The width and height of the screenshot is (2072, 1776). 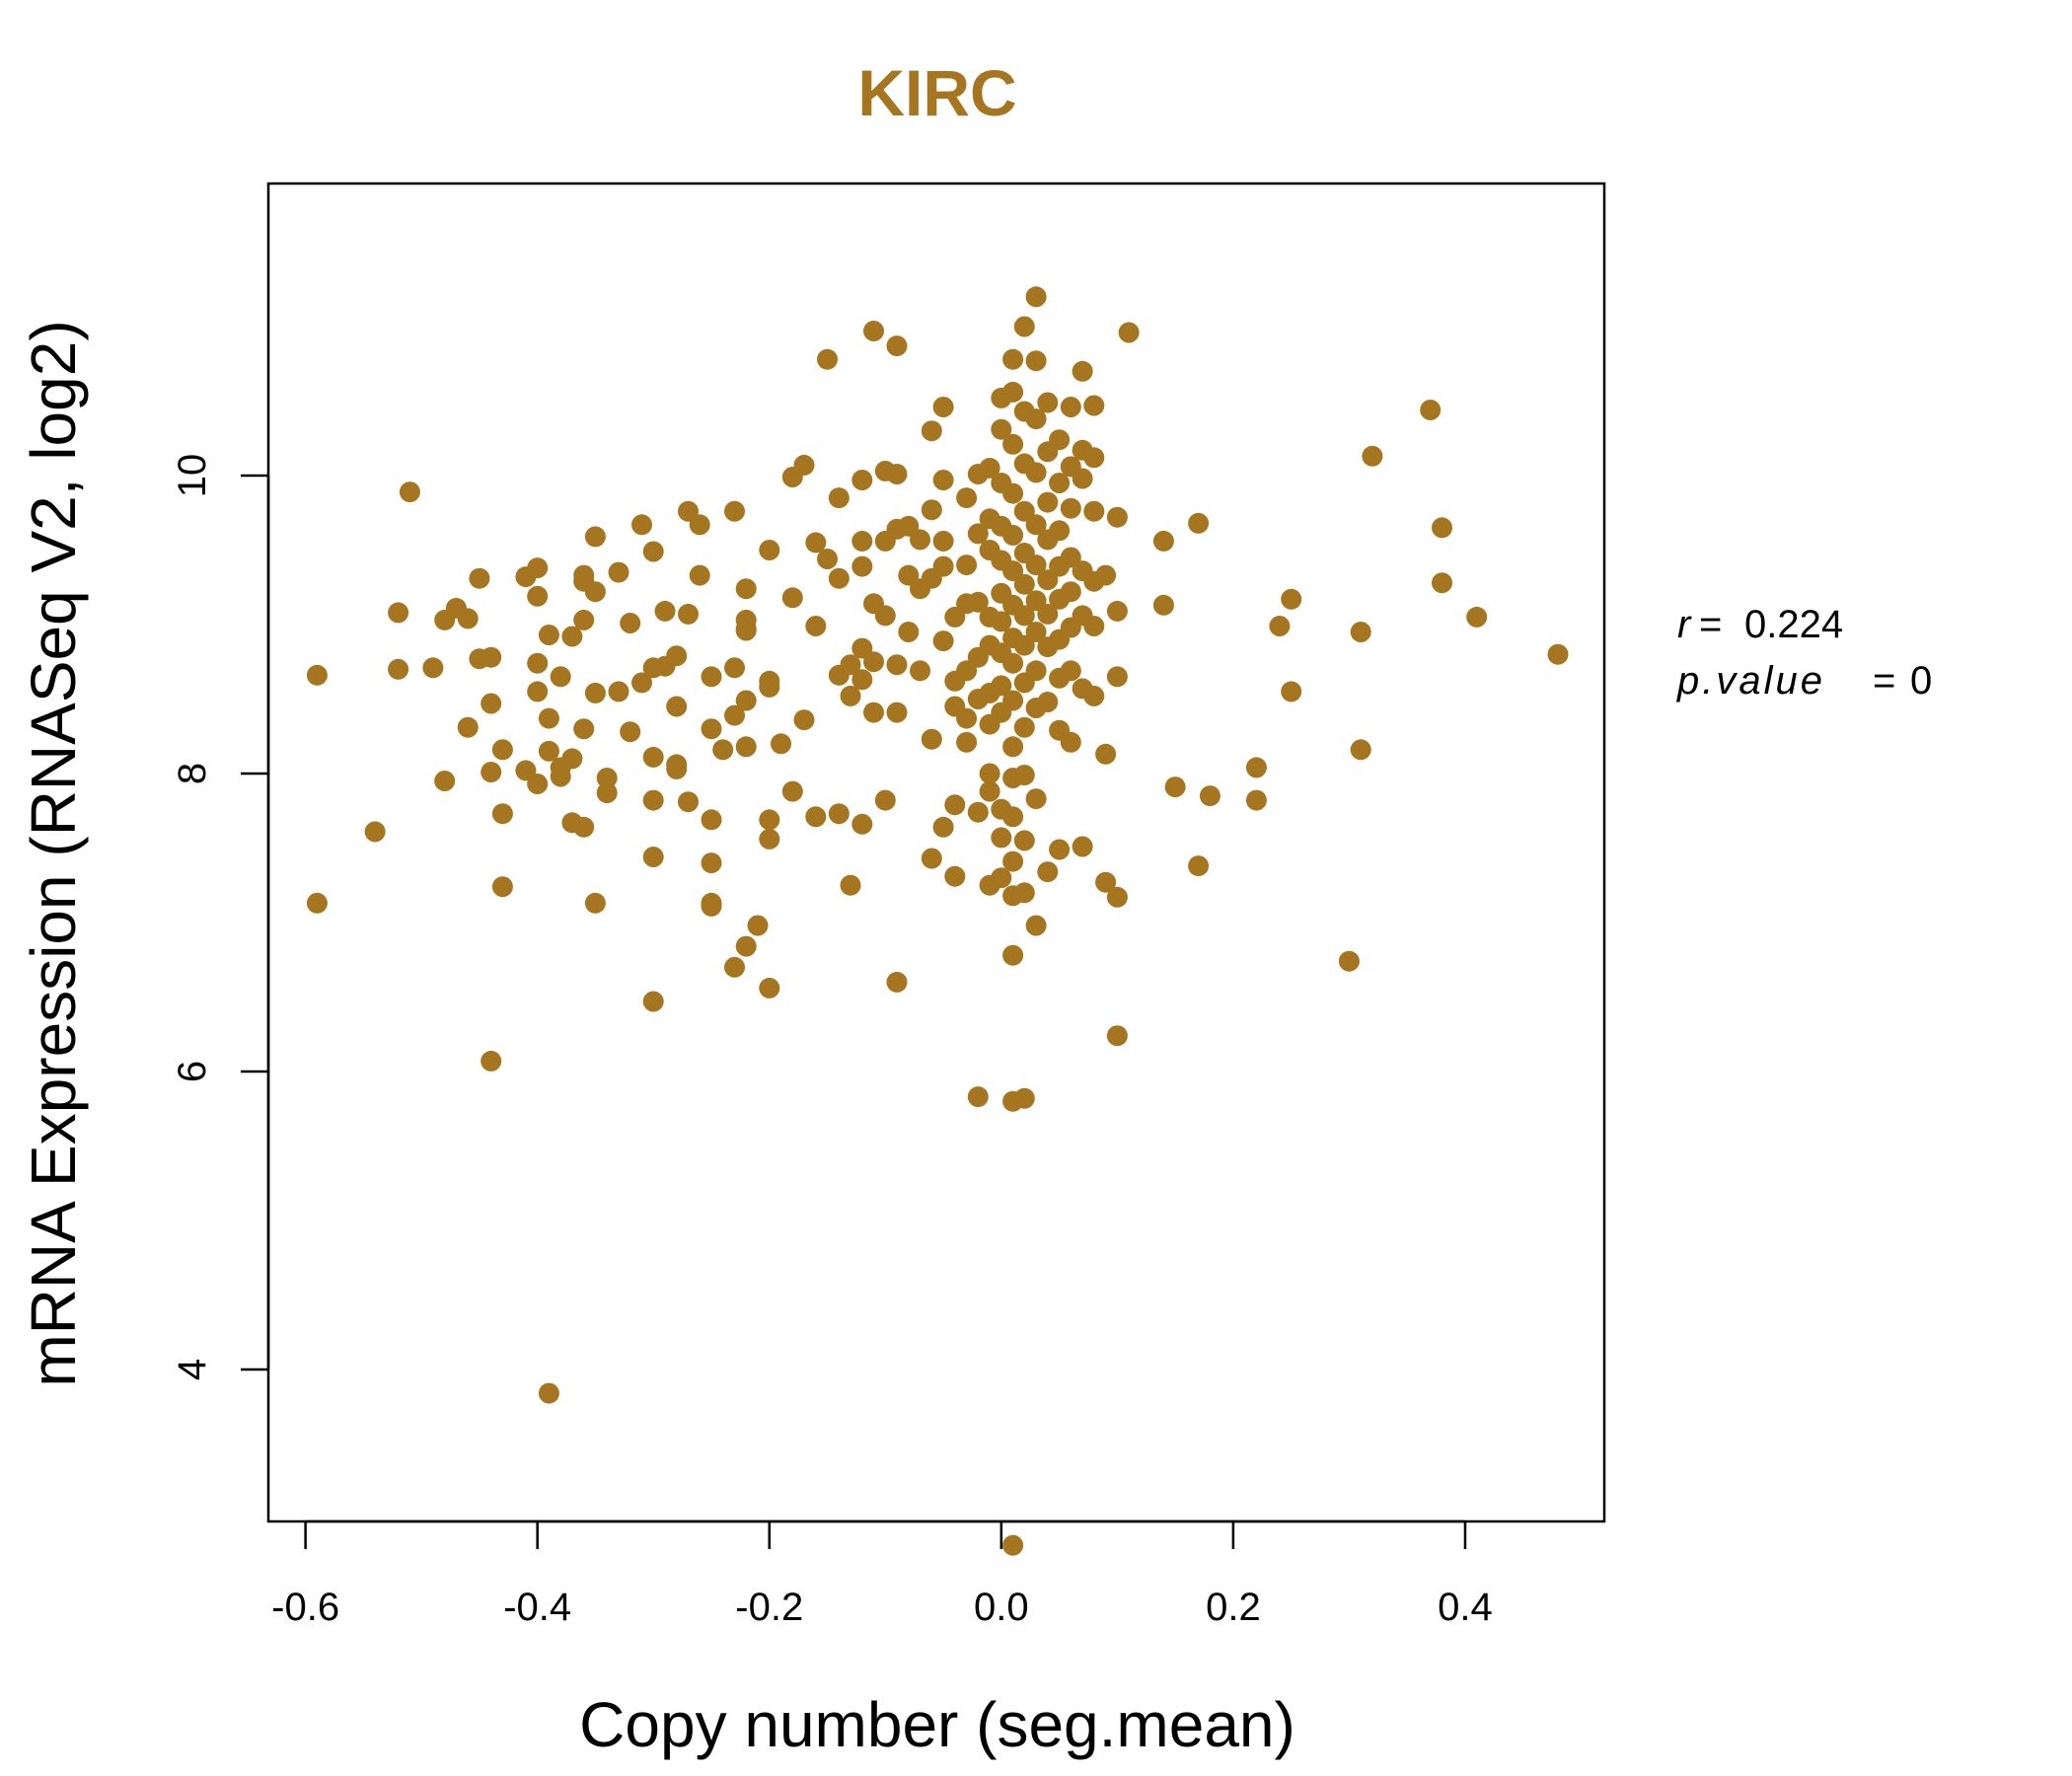 What do you see at coordinates (937, 1725) in the screenshot?
I see `x-axis-title: Copy number (seg.mean)` at bounding box center [937, 1725].